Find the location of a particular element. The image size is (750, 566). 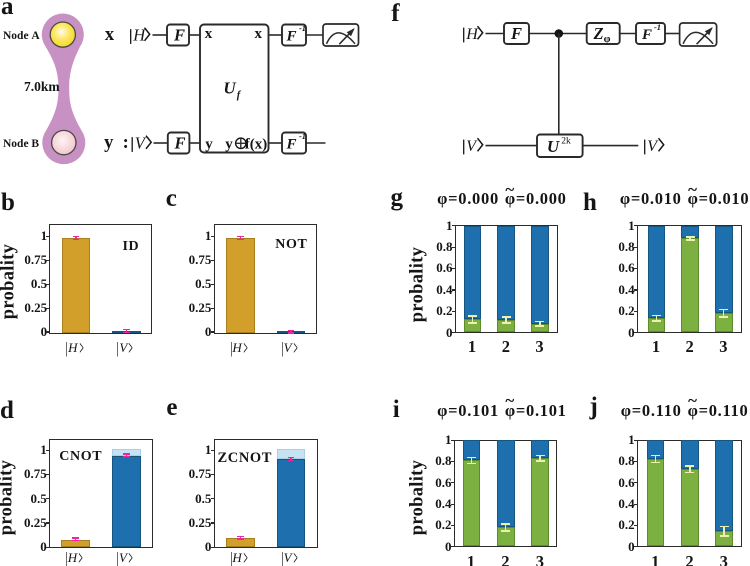

svg-text: f is located at coordinates (239, 95).